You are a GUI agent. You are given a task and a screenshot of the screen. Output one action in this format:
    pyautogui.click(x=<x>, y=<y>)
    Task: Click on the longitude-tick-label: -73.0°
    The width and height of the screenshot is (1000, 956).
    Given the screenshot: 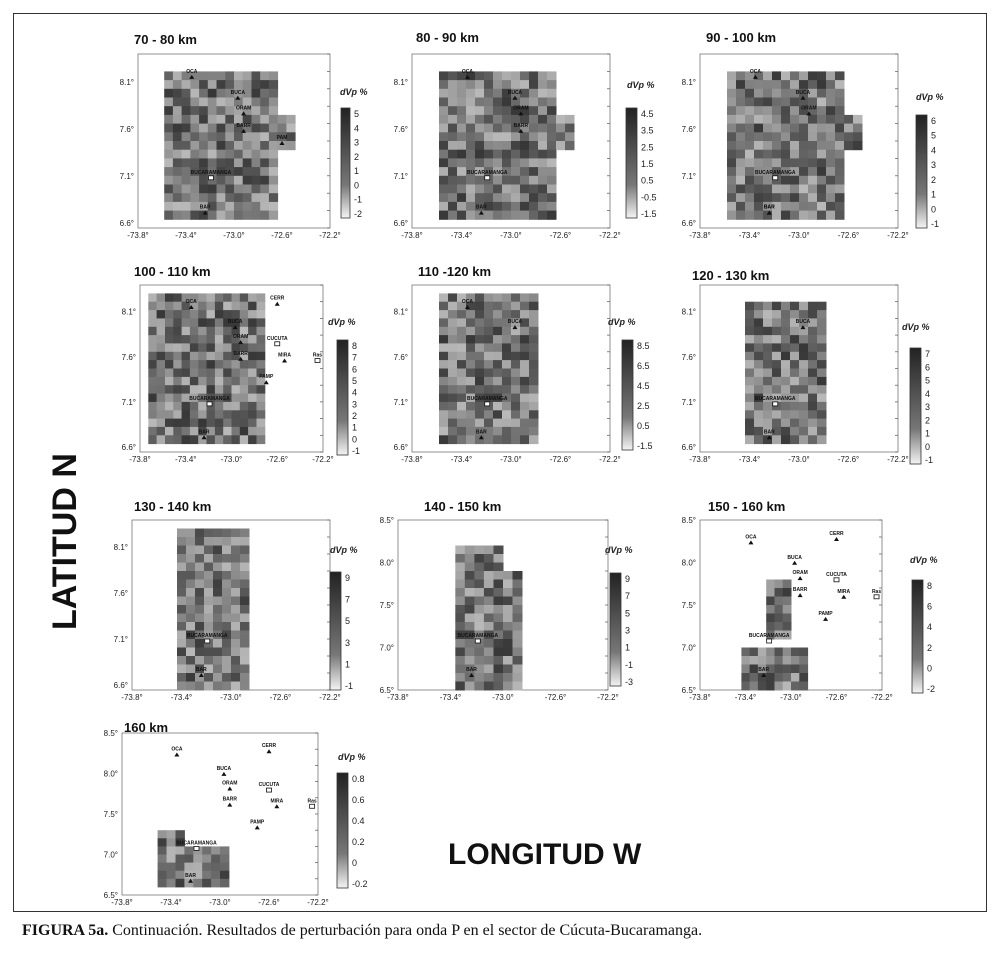 What is the action you would take?
    pyautogui.click(x=502, y=697)
    